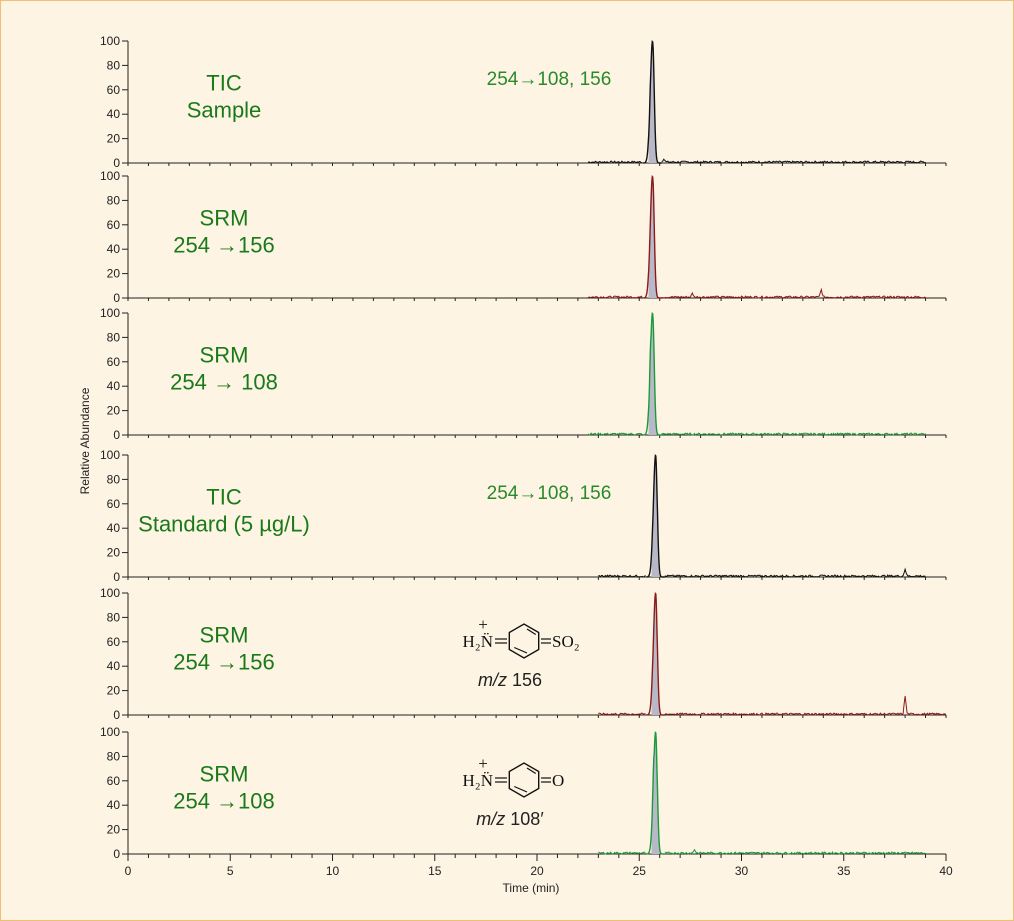 This screenshot has height=921, width=1014. Describe the element at coordinates (537, 871) in the screenshot. I see `x-tick-label: 20` at that location.